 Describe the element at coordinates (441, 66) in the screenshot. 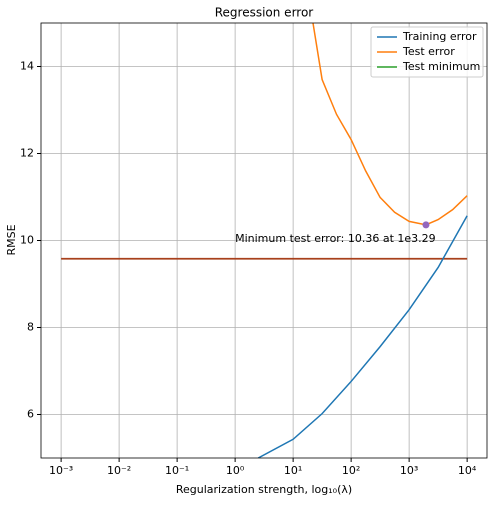

I see `legend-label: Test minimum` at that location.